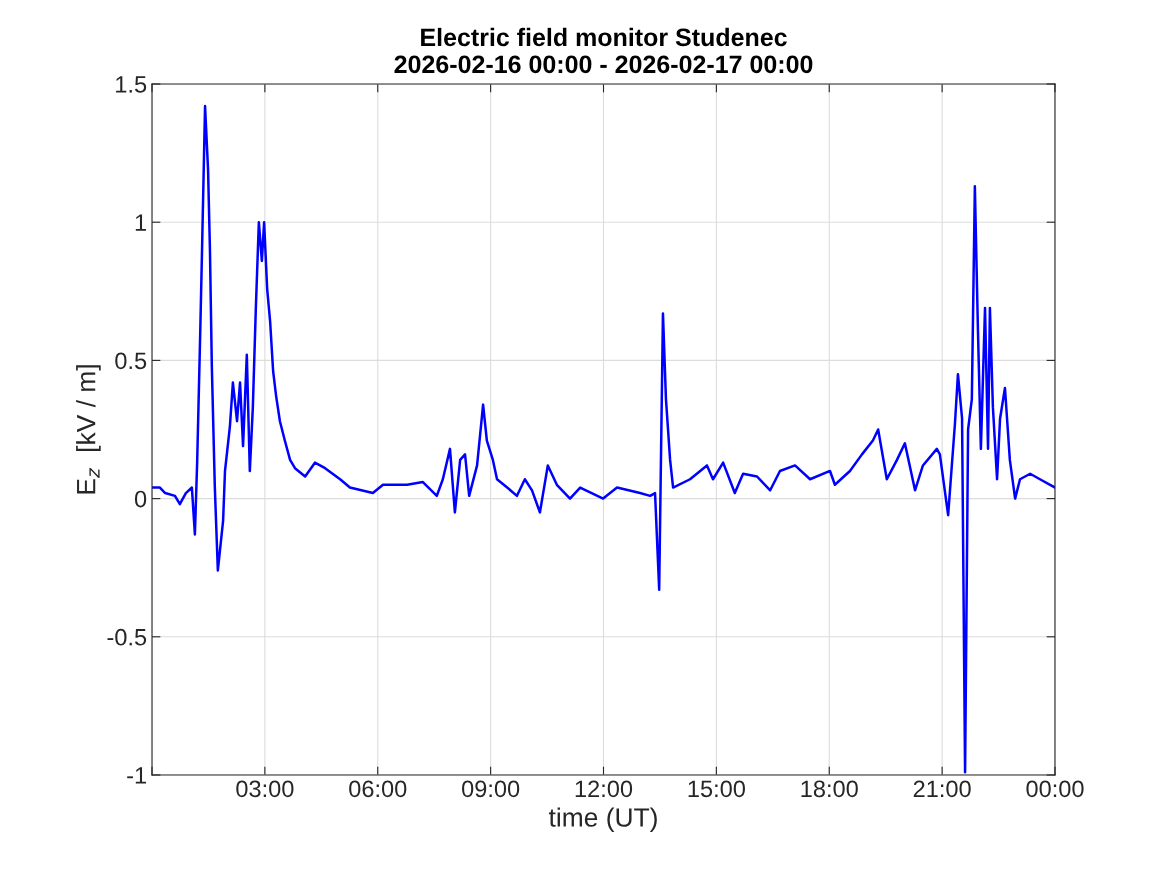  Describe the element at coordinates (140, 499) in the screenshot. I see `y-tick-label: 0` at that location.